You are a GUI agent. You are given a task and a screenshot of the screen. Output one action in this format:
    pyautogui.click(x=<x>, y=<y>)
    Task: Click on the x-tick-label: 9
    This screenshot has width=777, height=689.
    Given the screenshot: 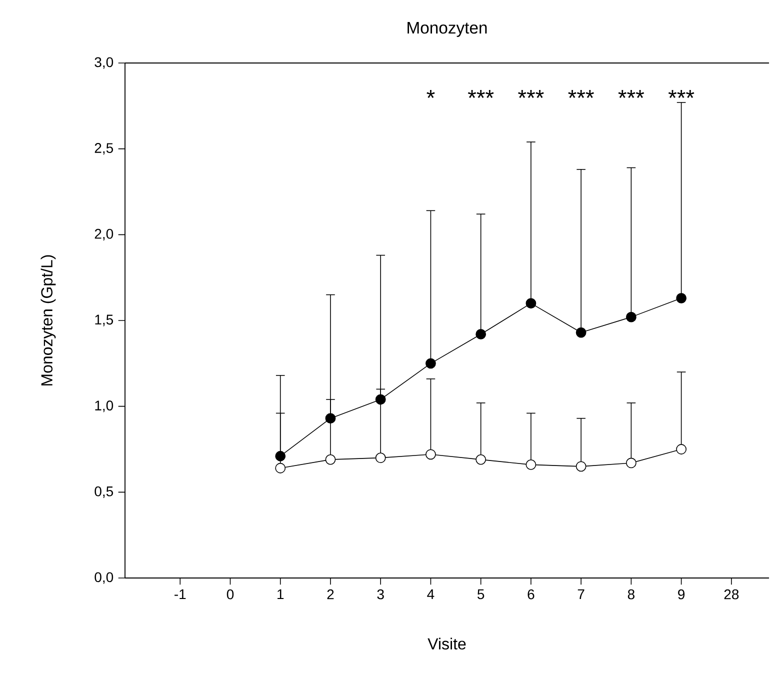 What is the action you would take?
    pyautogui.click(x=681, y=594)
    